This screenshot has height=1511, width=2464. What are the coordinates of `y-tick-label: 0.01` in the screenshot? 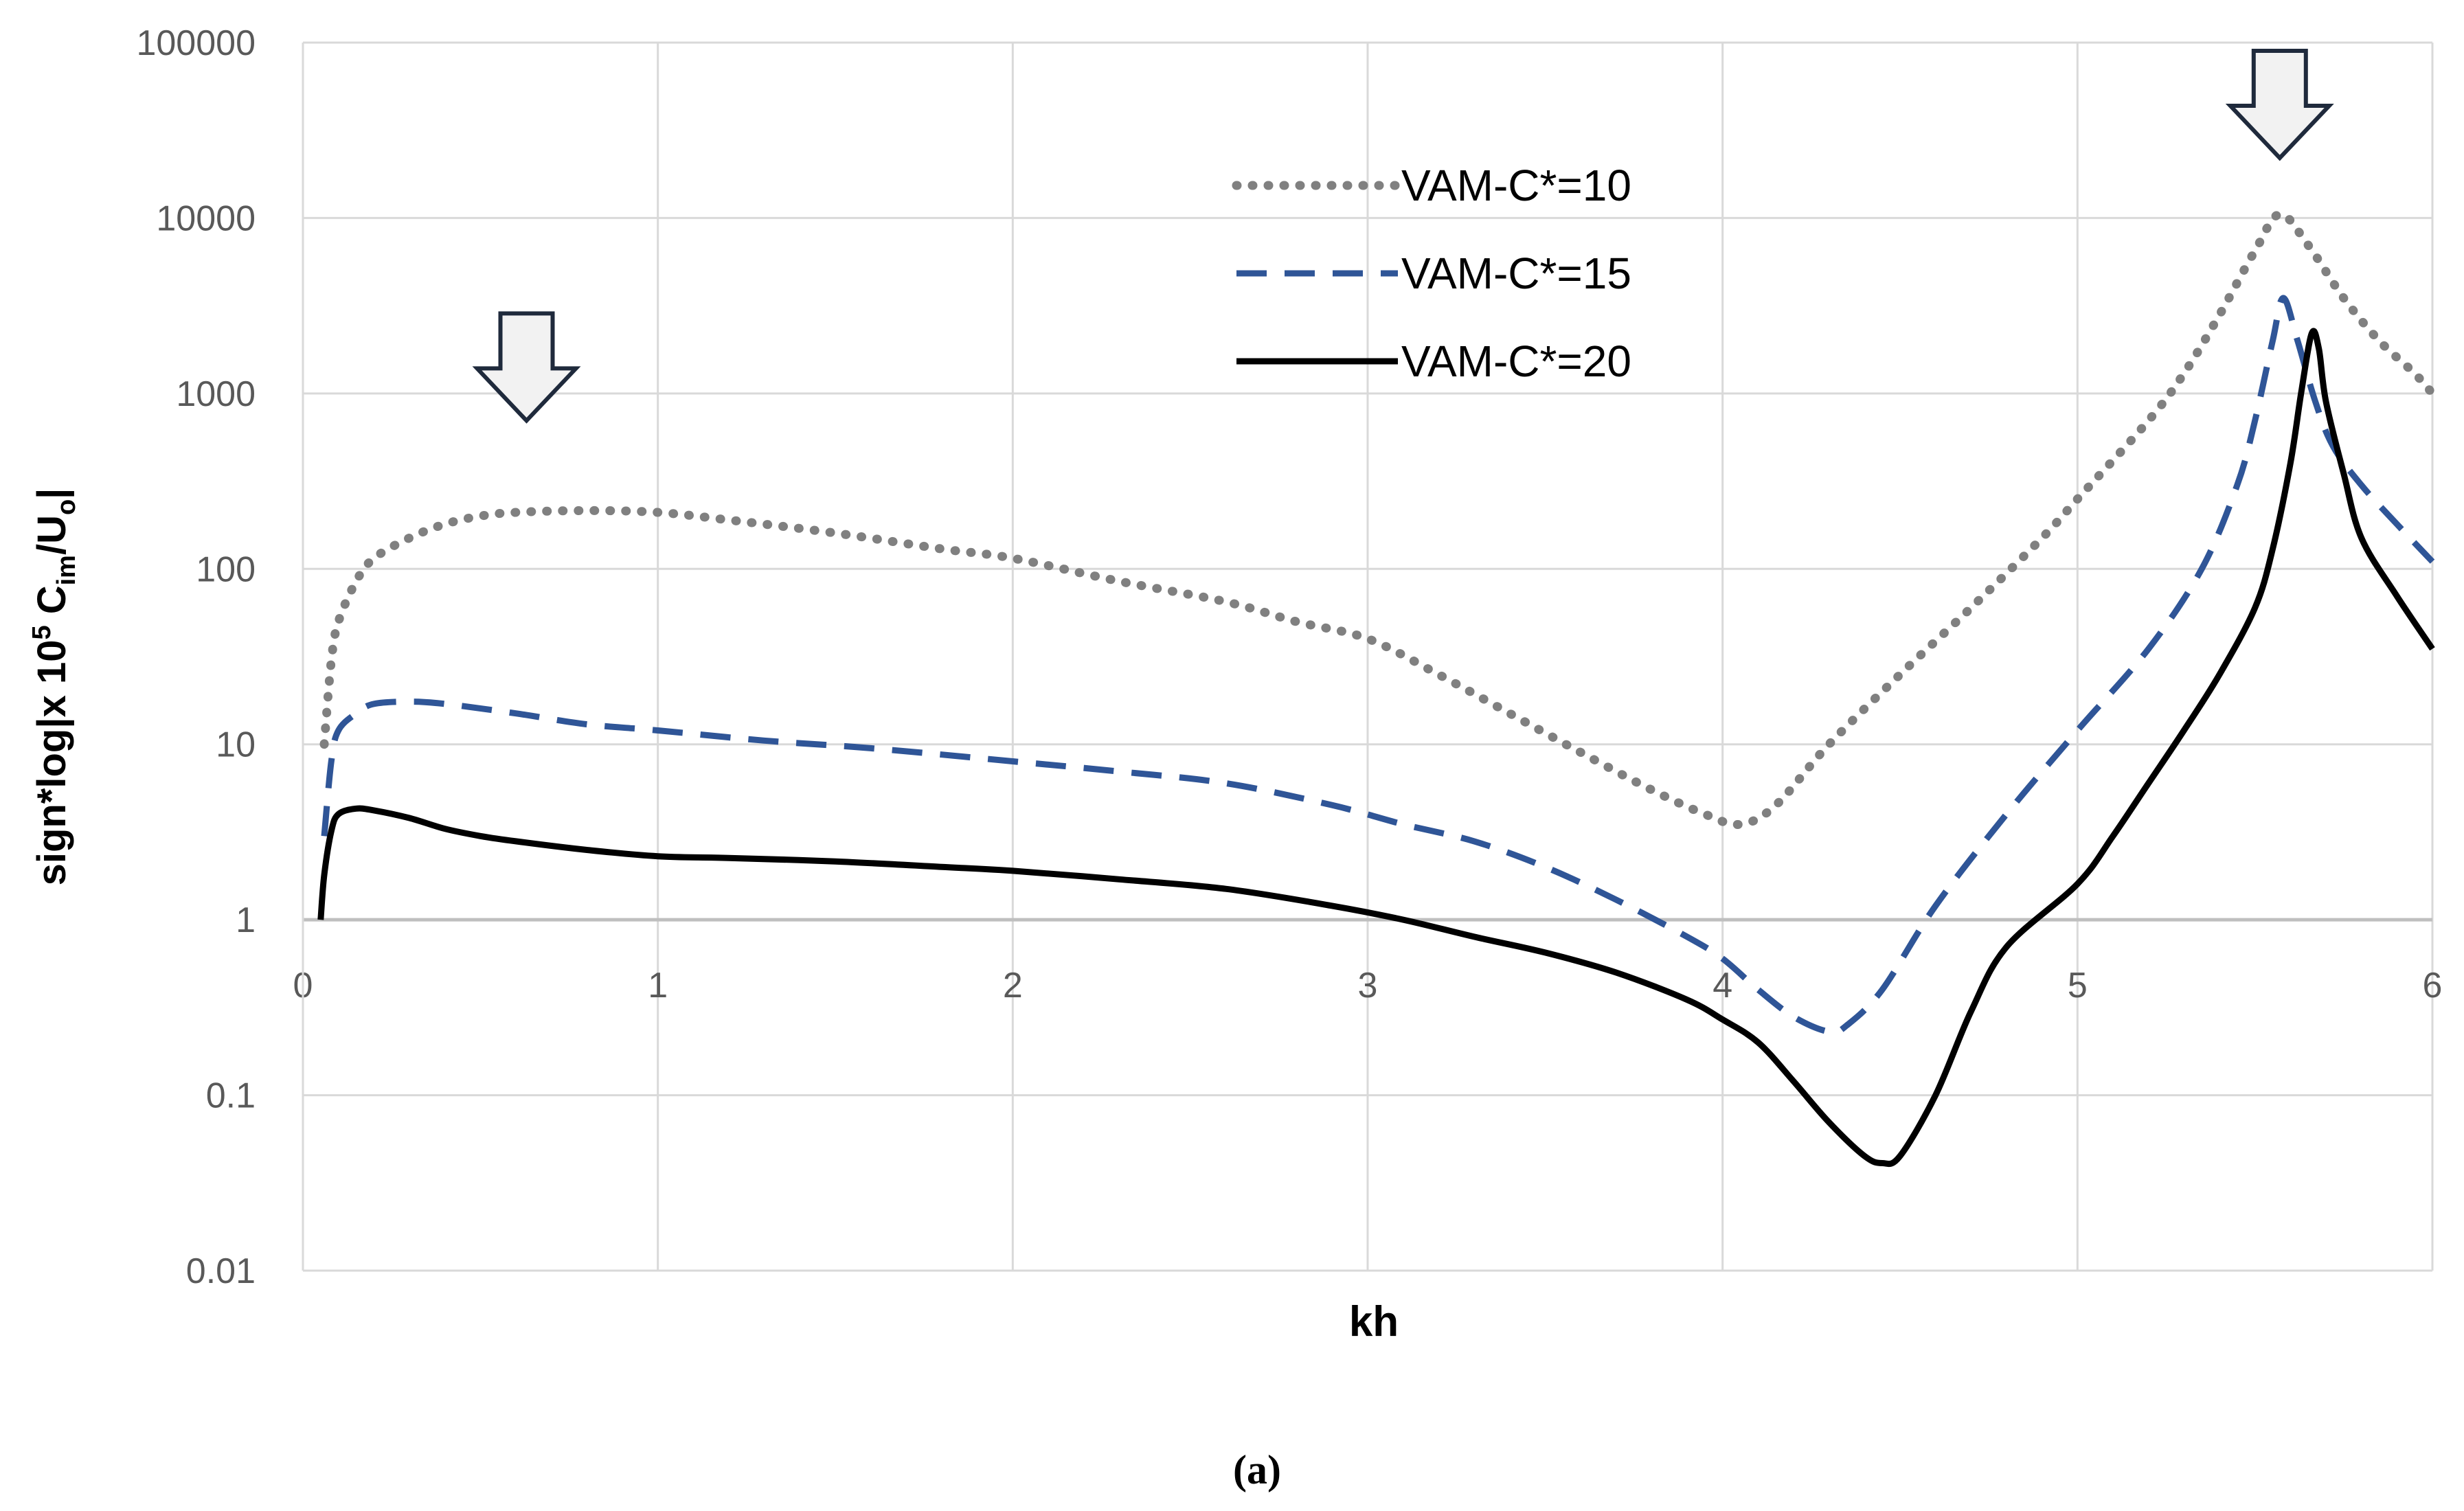 It's located at (221, 1271).